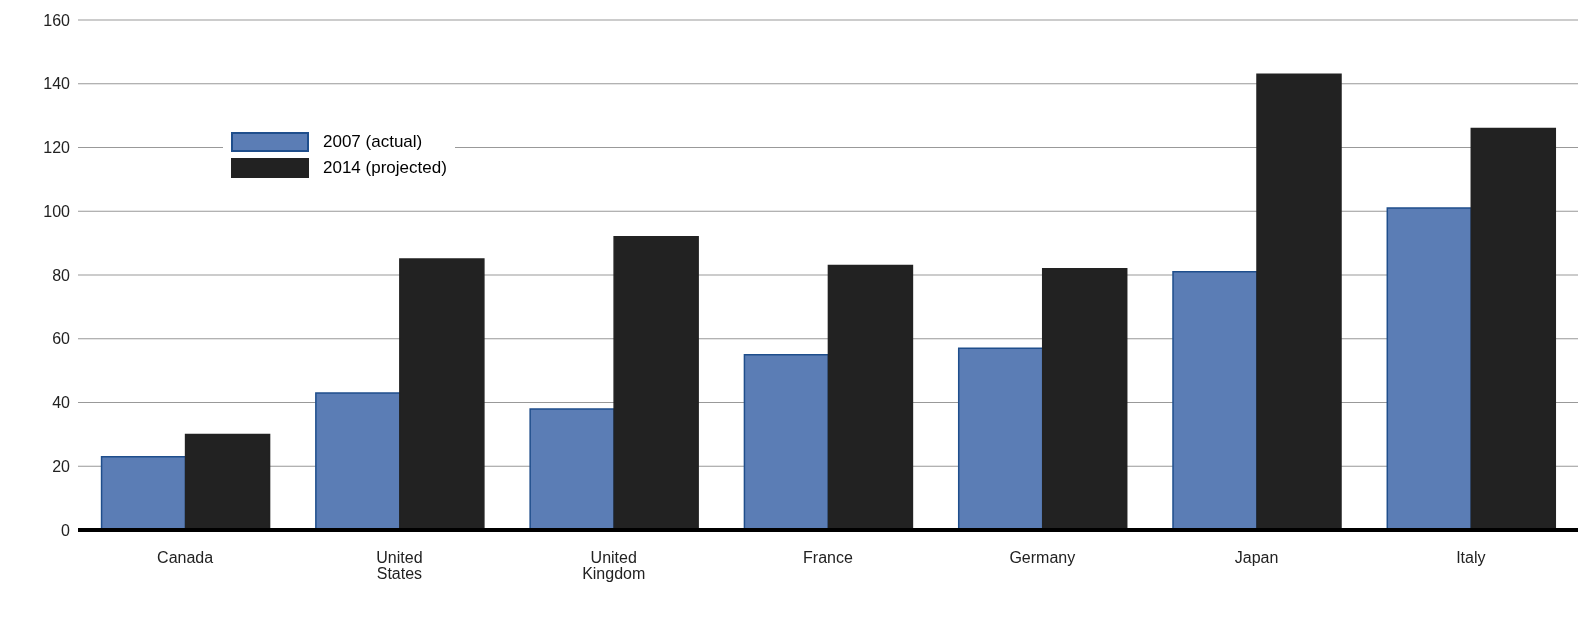  Describe the element at coordinates (66, 530) in the screenshot. I see `y-tick-label: 0` at that location.